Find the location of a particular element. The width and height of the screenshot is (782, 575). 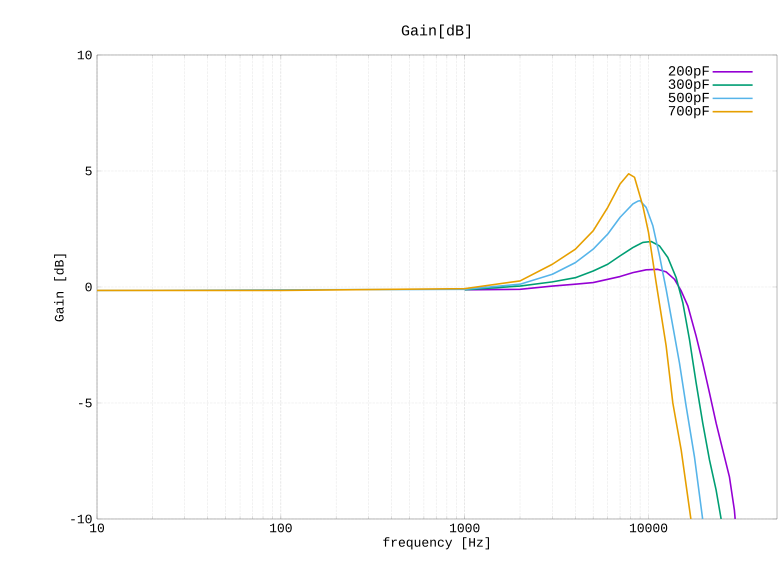

y-tick-label: 0 is located at coordinates (88, 287).